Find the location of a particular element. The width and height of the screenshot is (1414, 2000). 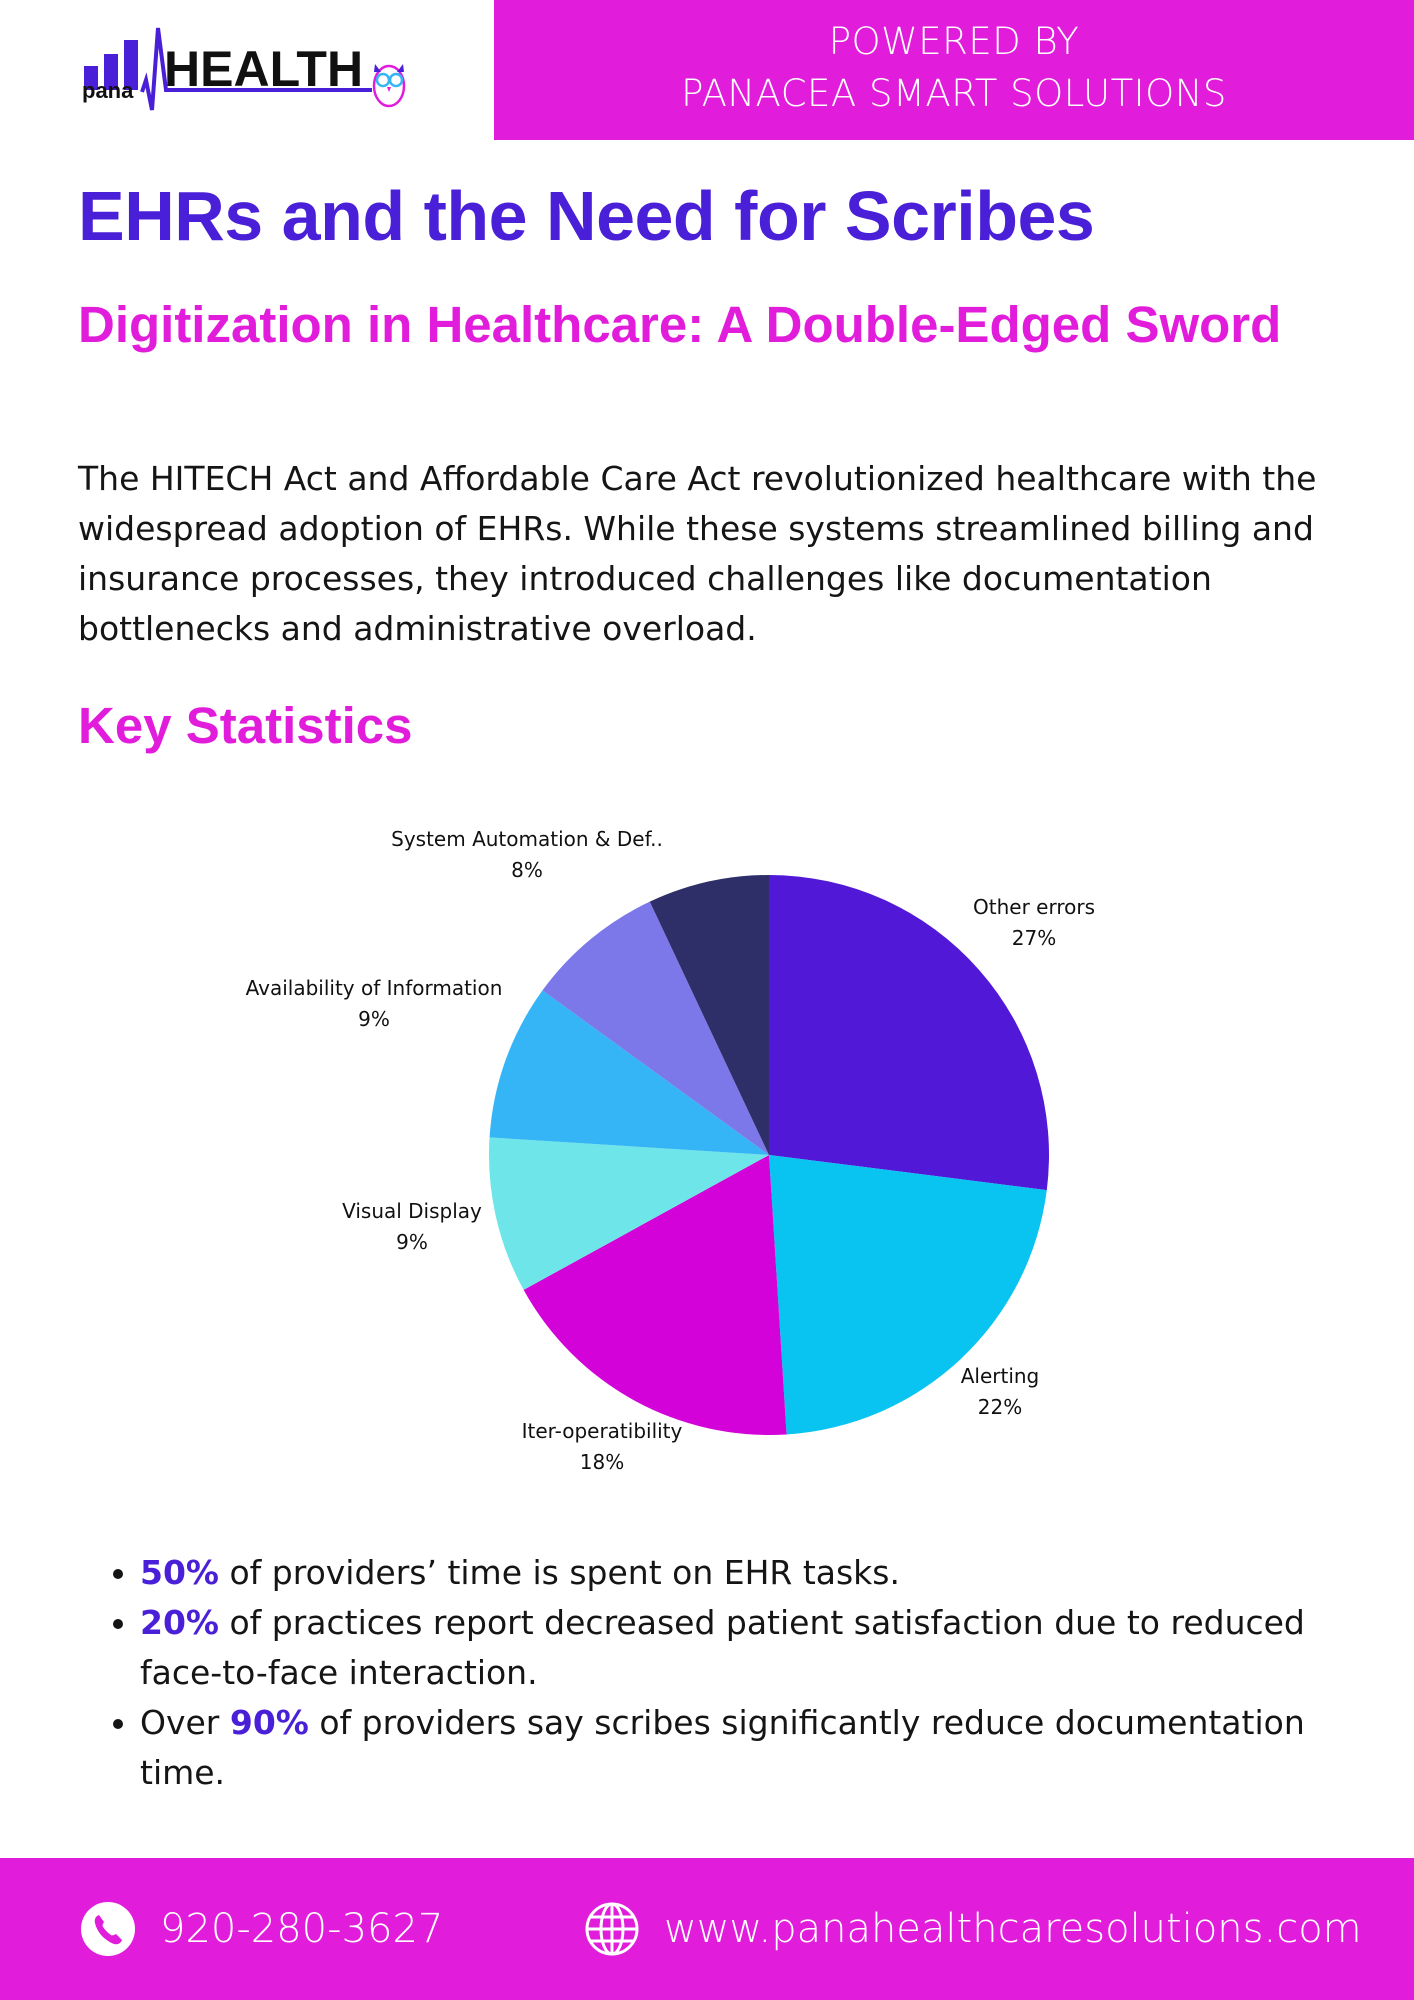

page-title: EHRs and the Need for Scribes is located at coordinates (586, 216).